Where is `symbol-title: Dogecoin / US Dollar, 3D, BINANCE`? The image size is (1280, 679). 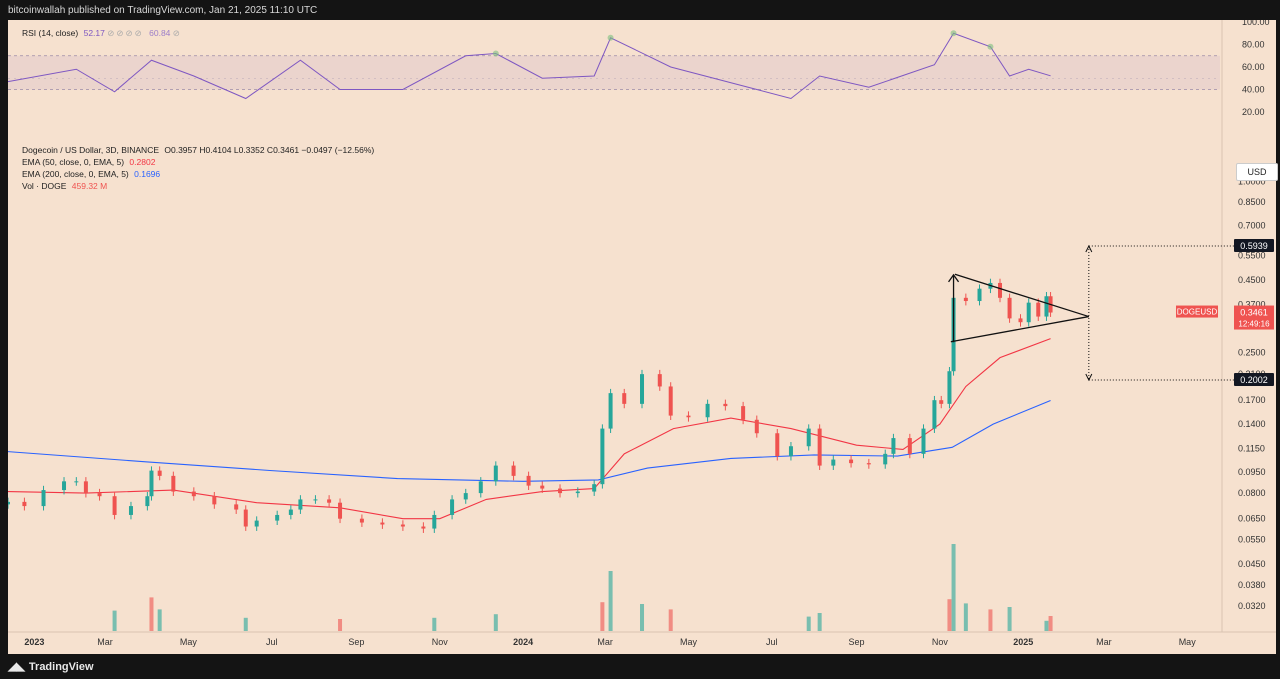 symbol-title: Dogecoin / US Dollar, 3D, BINANCE is located at coordinates (90, 150).